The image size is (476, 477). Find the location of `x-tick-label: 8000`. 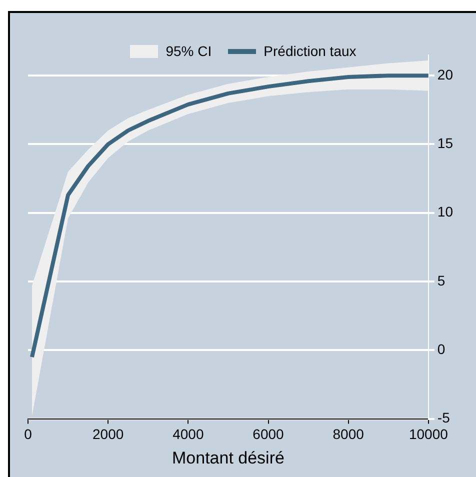

x-tick-label: 8000 is located at coordinates (348, 434).